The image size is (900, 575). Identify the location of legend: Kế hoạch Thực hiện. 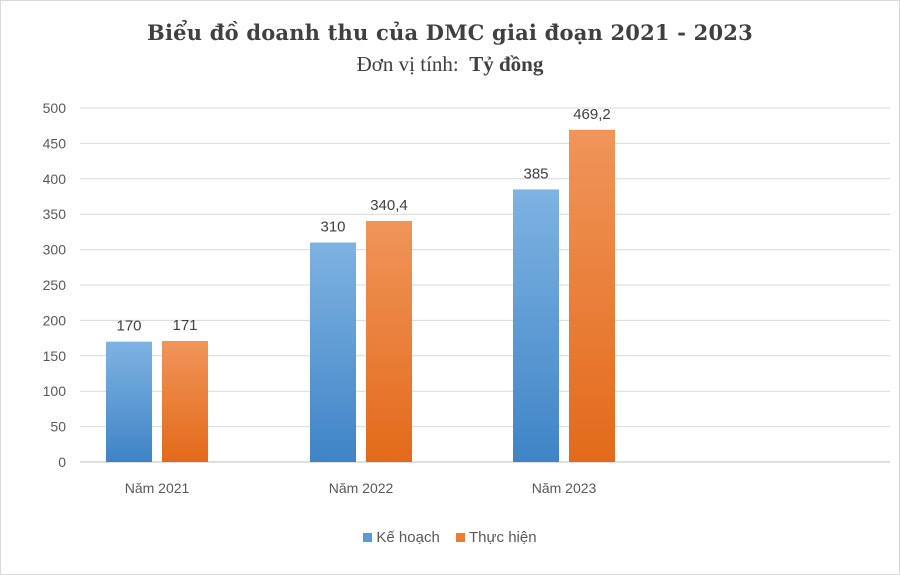
(450, 537).